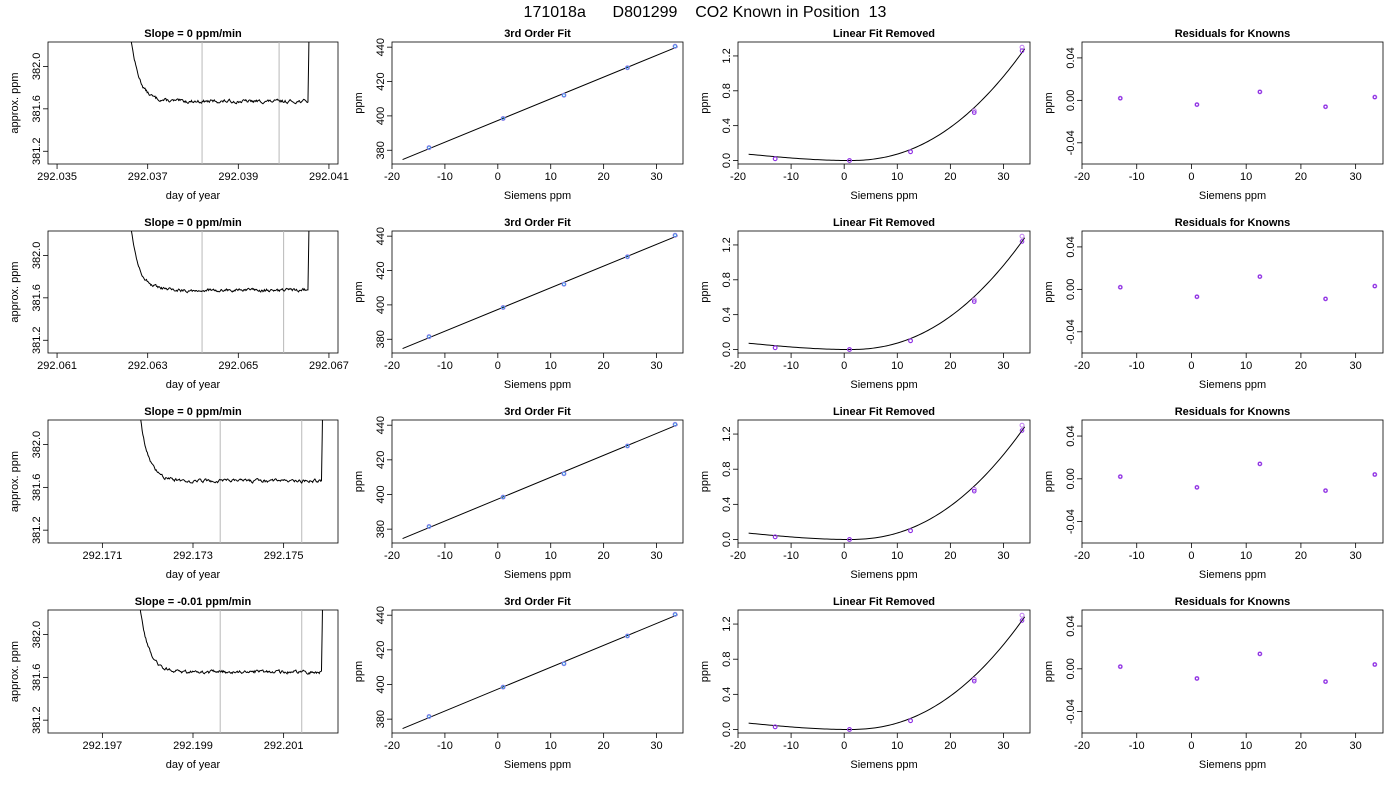  What do you see at coordinates (193, 34) in the screenshot?
I see `panel-title: Slope = 0 ppm/min` at bounding box center [193, 34].